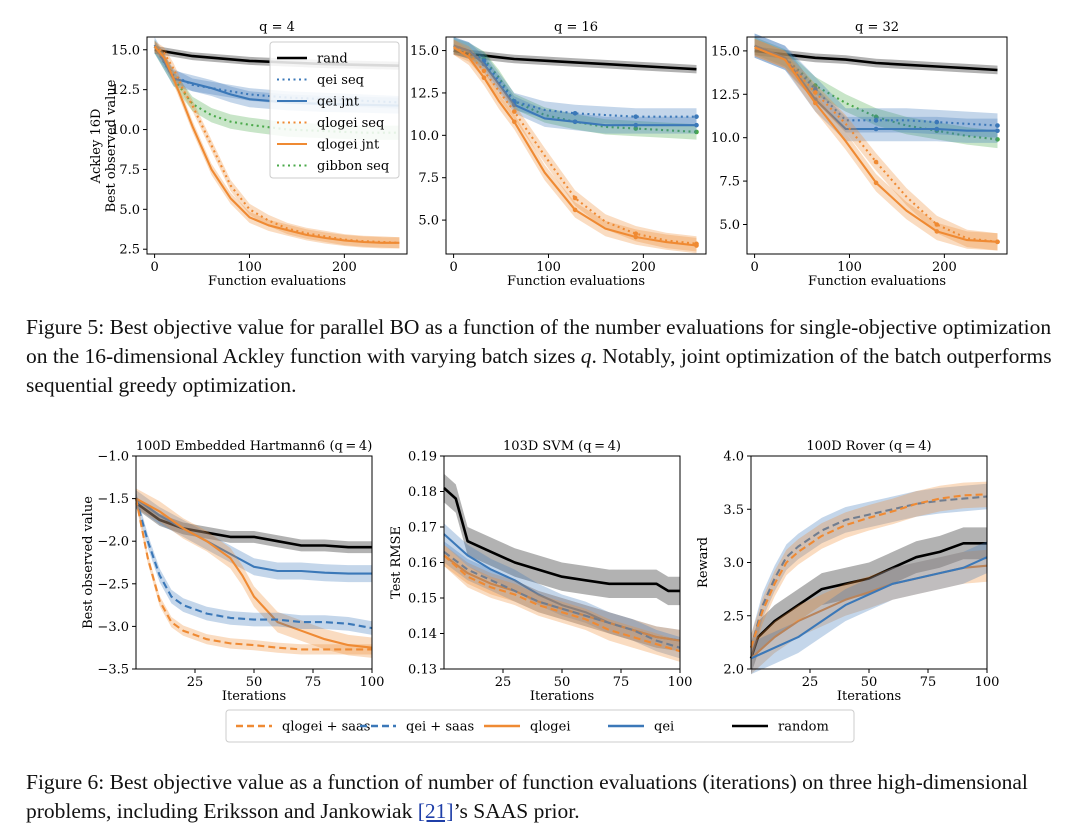 Image resolution: width=1080 pixels, height=833 pixels. I want to click on citation-link-21: [21], so click(435, 811).